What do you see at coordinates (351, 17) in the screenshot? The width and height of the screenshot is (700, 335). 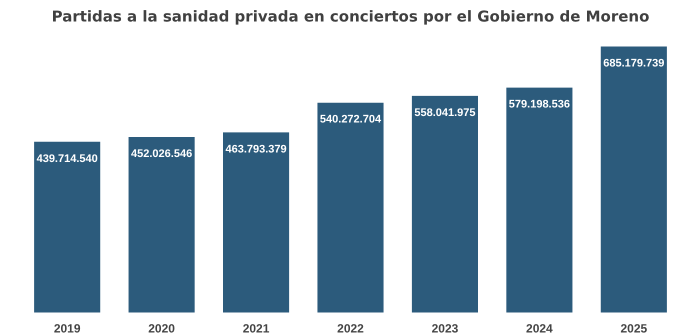 I see `chart-title: Partidas a la sanidad privada en conciertos por el Gobierno de Moreno` at bounding box center [351, 17].